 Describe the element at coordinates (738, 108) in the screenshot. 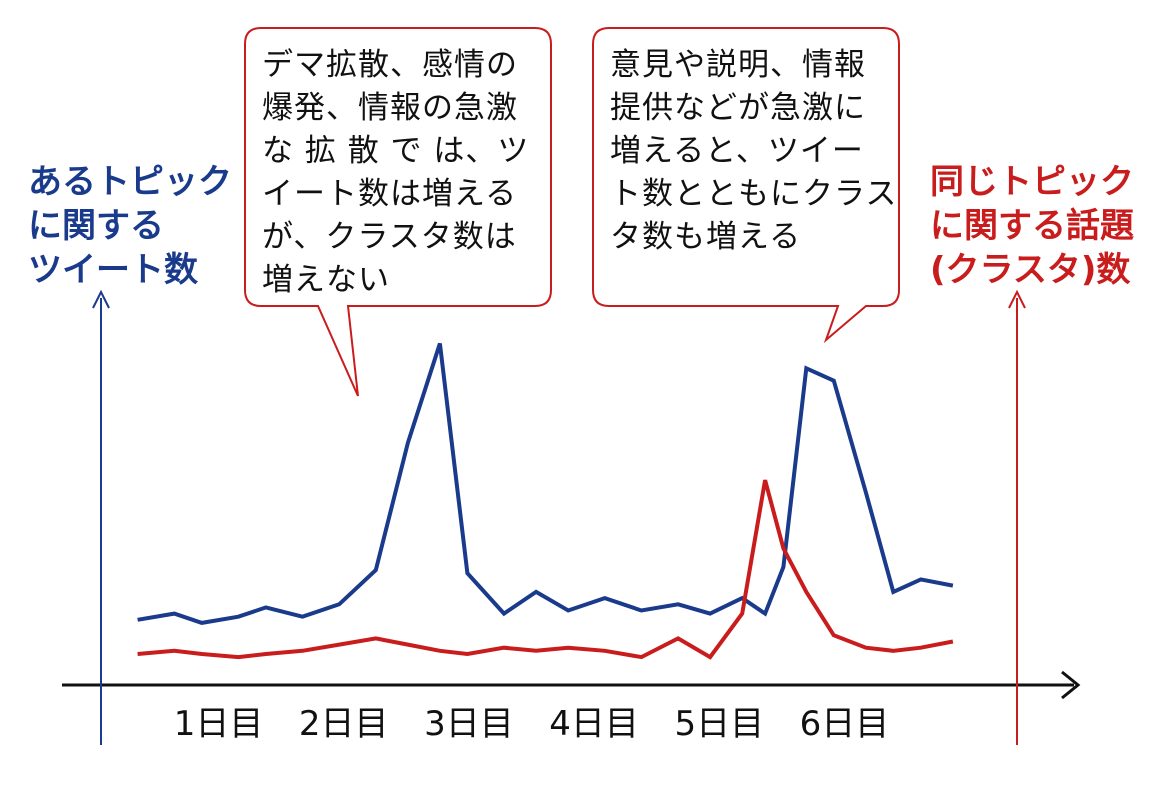

I see `callout-line: 提供などが急激に` at that location.